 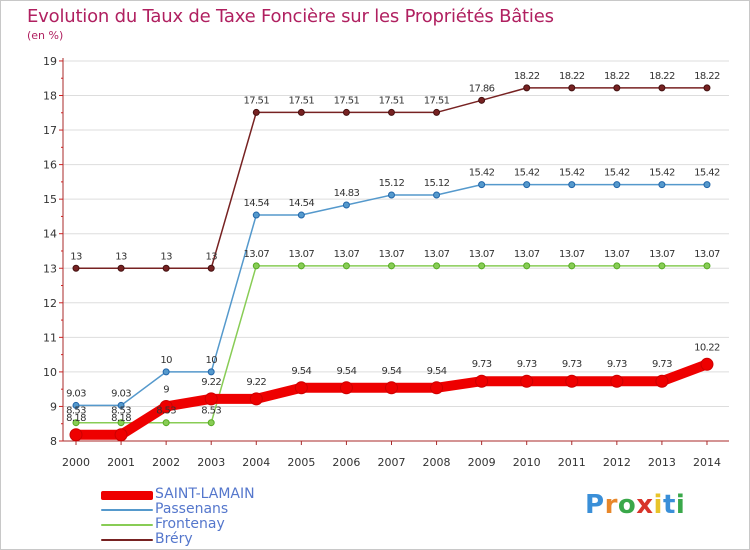 What do you see at coordinates (707, 462) in the screenshot?
I see `x-tick-label: 2014` at bounding box center [707, 462].